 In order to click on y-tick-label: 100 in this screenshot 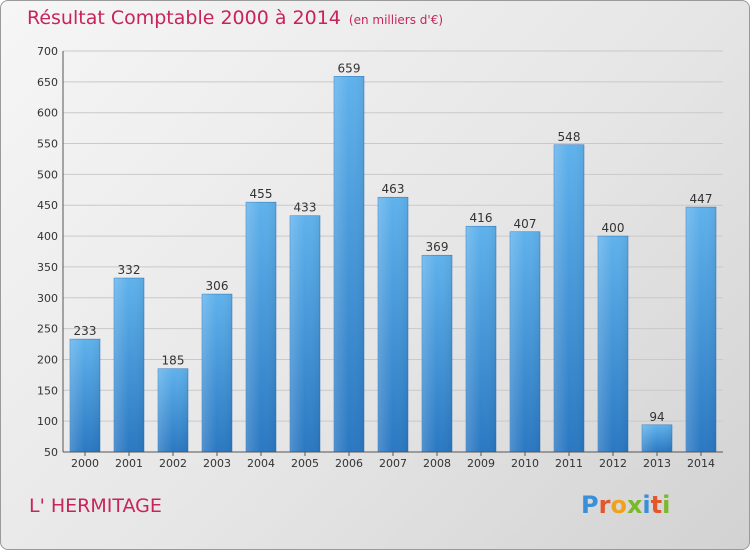, I will do `click(47, 421)`.